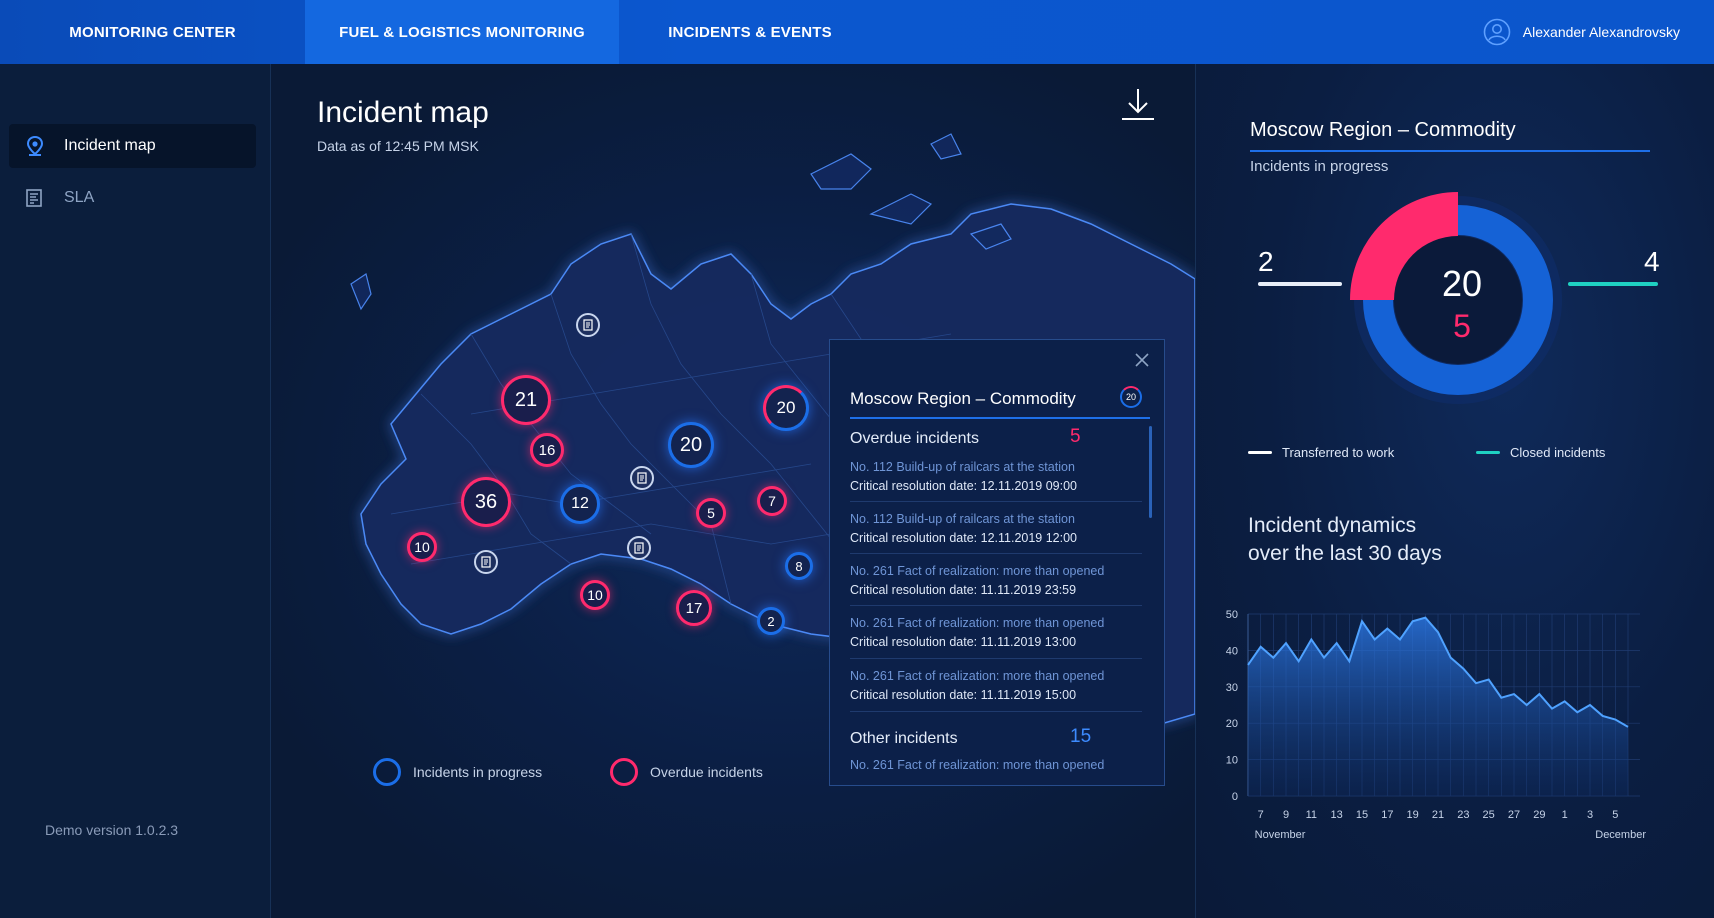 The width and height of the screenshot is (1714, 918). I want to click on legend-label: Transferred to work, so click(1338, 452).